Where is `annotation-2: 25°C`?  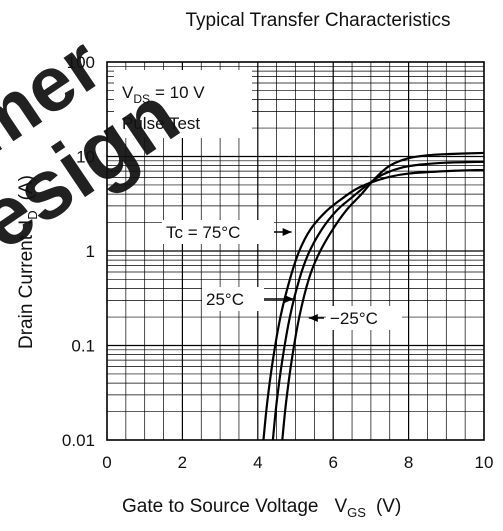 annotation-2: 25°C is located at coordinates (248, 299).